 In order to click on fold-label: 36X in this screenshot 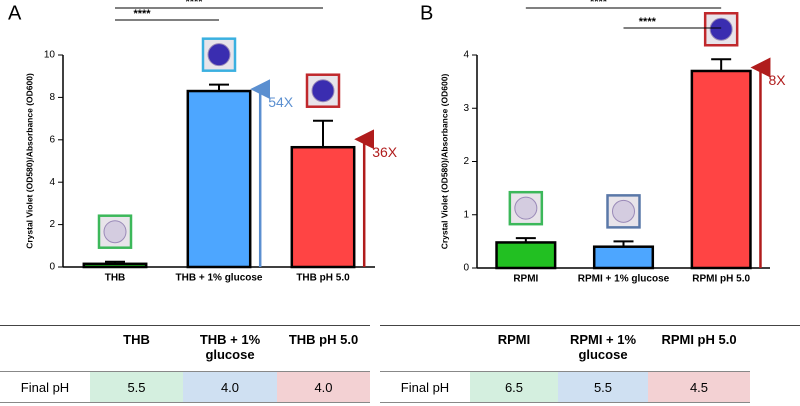, I will do `click(385, 152)`.